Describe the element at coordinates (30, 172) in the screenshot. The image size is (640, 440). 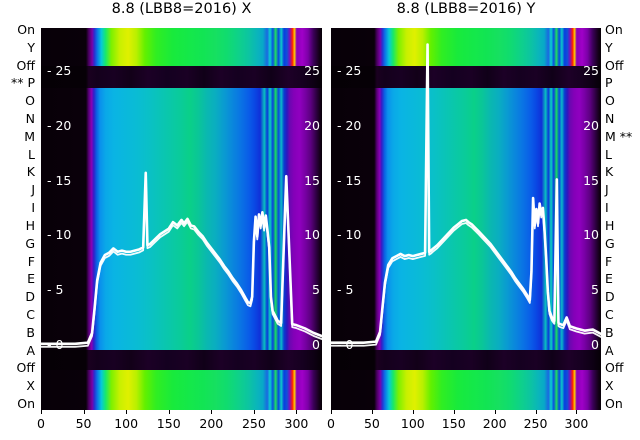
I see `category-label-left-k-8: K` at that location.